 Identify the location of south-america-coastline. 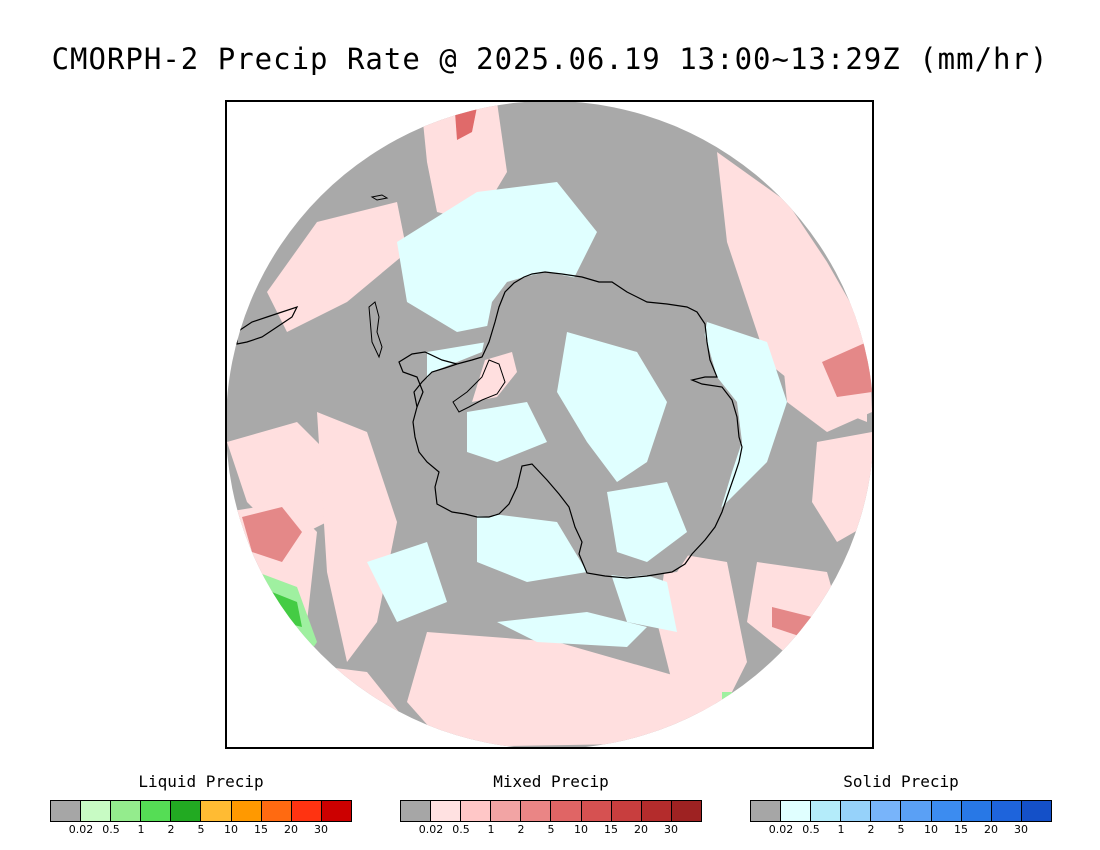
(267, 325).